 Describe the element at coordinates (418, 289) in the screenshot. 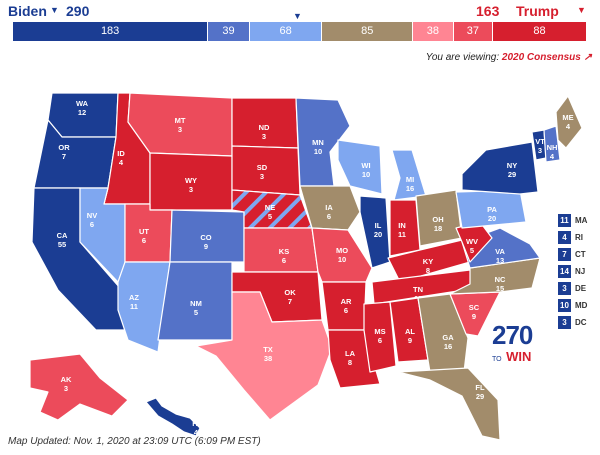

I see `state-abbr: TN` at that location.